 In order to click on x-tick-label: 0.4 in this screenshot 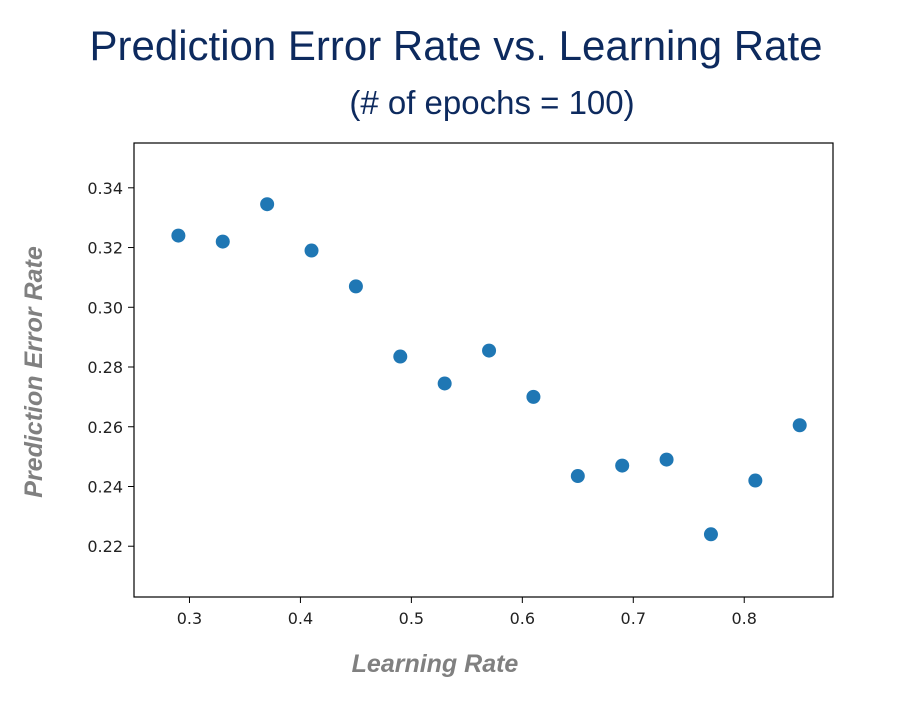, I will do `click(300, 618)`.